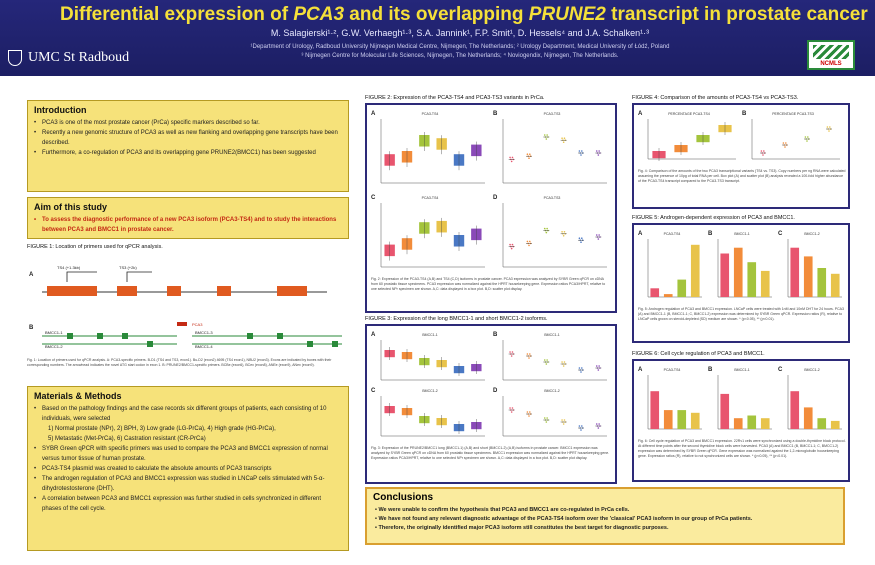 The image size is (875, 565). What do you see at coordinates (489, 384) in the screenshot?
I see `figure3-chart: A BMCC1-1 B BMCC1-1 C BMCC1-2 D BMCC1-2` at bounding box center [489, 384].